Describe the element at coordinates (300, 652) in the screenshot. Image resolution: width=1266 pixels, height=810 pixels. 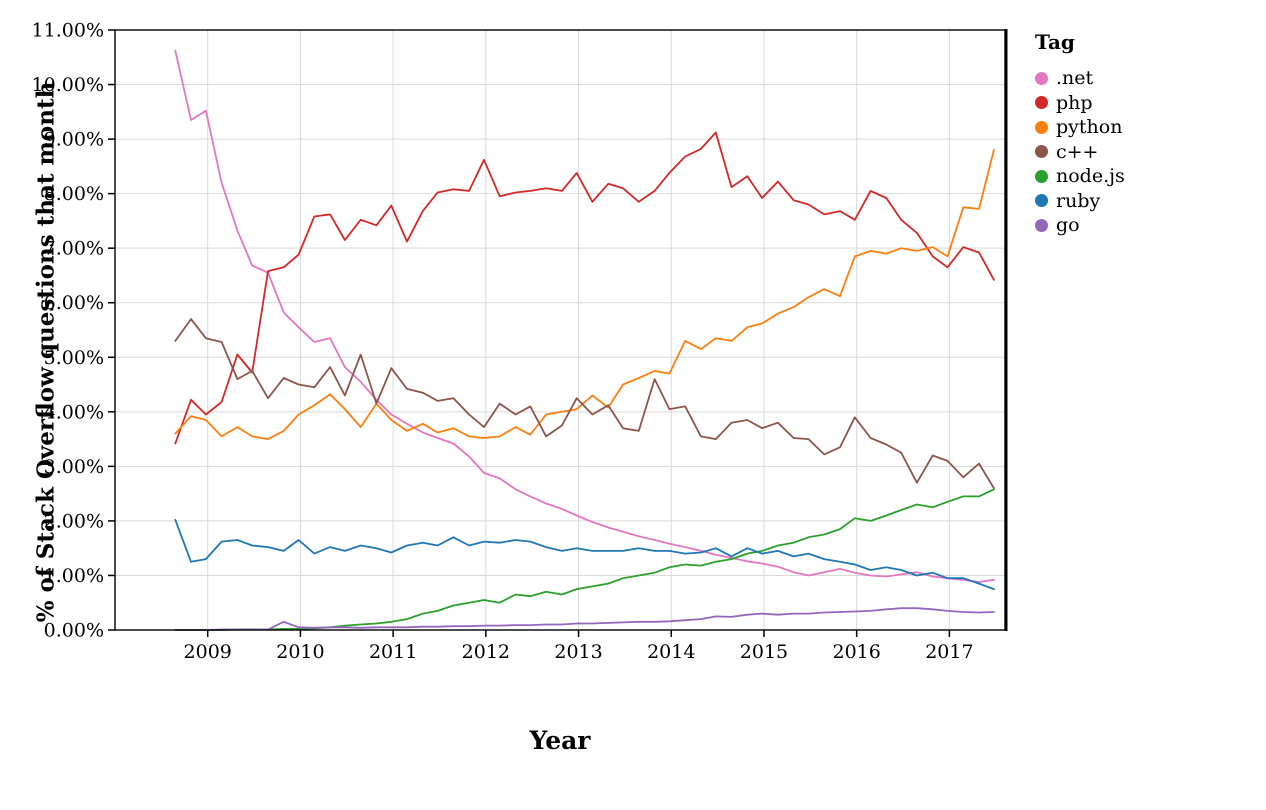
I see `x-tick-label: 2010` at that location.